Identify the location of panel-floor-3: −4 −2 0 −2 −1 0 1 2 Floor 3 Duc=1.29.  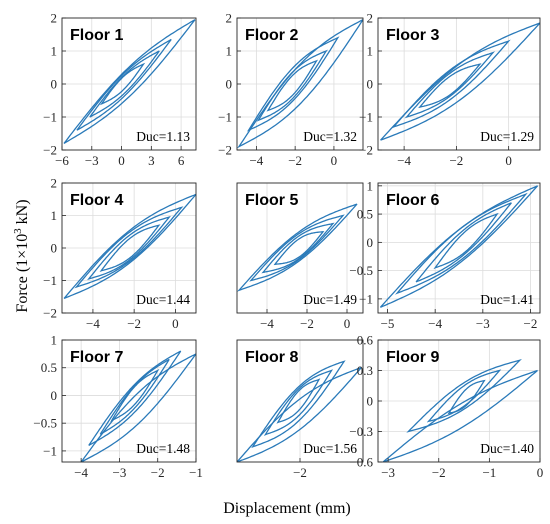
(450, 89).